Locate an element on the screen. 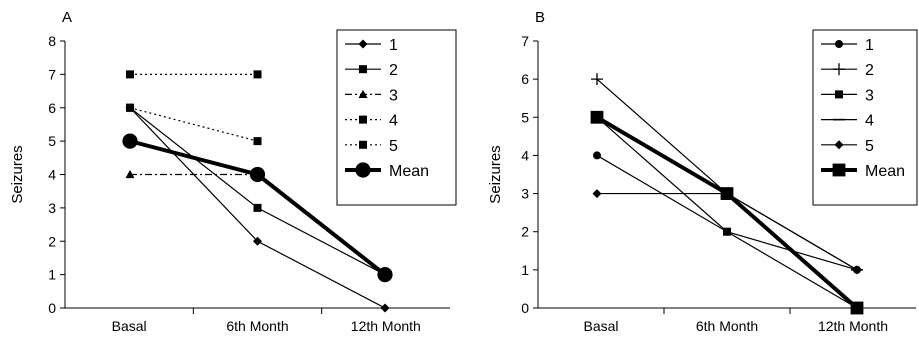 The image size is (919, 337). series-line is located at coordinates (193, 124).